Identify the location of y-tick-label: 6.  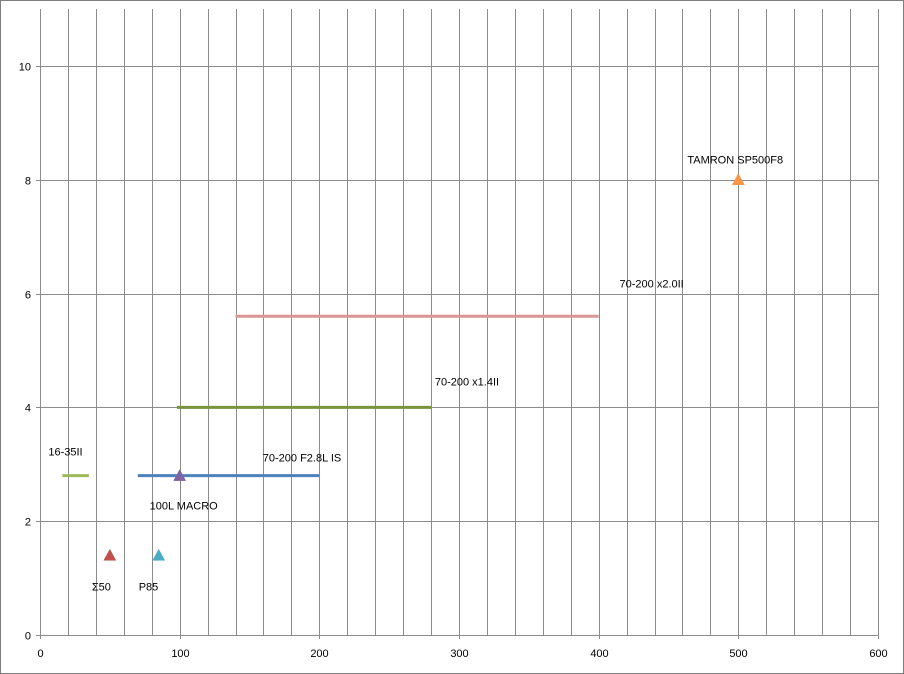
(28, 296).